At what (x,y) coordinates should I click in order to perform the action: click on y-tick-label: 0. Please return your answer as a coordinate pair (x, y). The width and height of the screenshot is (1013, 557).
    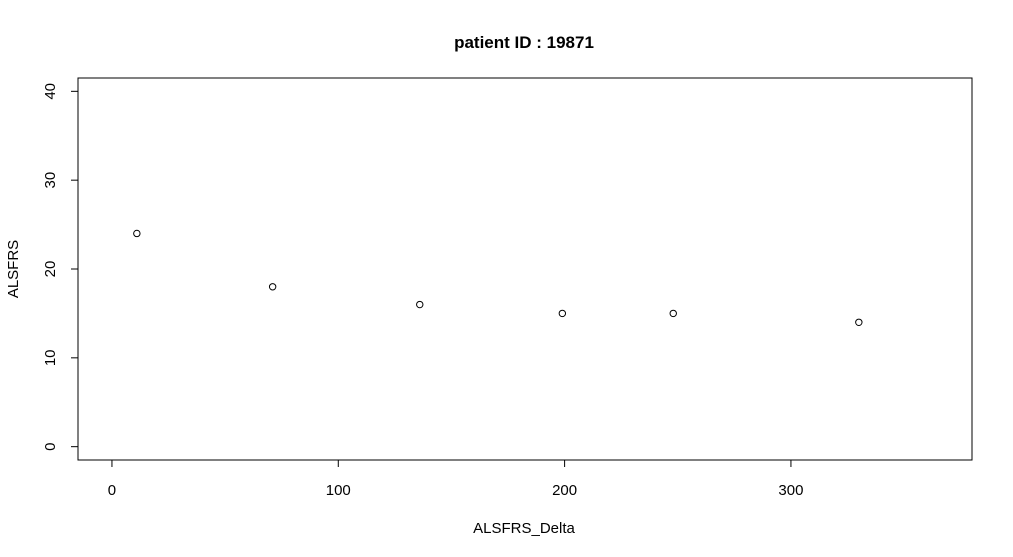
    Looking at the image, I should click on (50, 447).